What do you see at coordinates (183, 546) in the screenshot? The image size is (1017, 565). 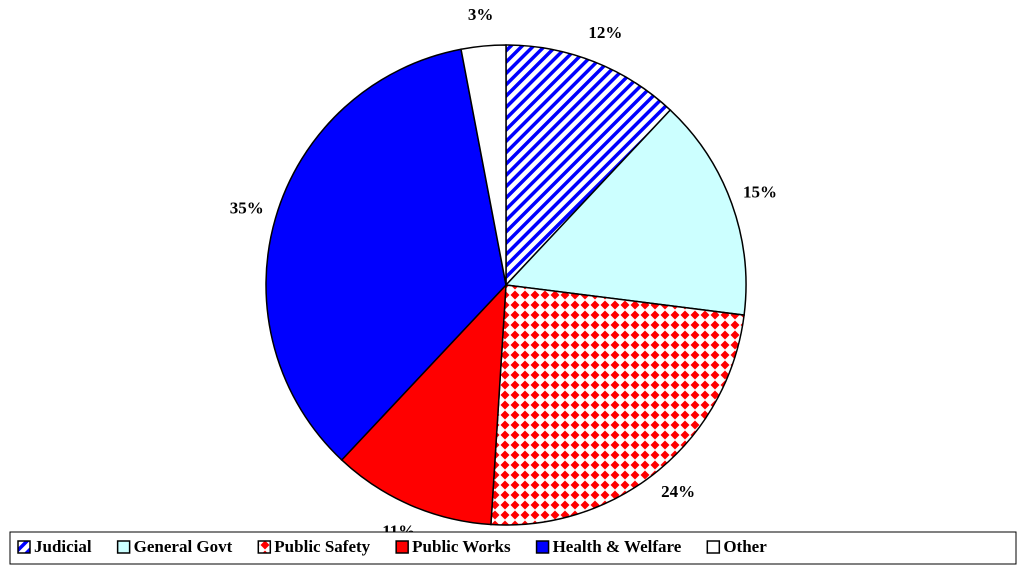 I see `legend-label: General Govt` at bounding box center [183, 546].